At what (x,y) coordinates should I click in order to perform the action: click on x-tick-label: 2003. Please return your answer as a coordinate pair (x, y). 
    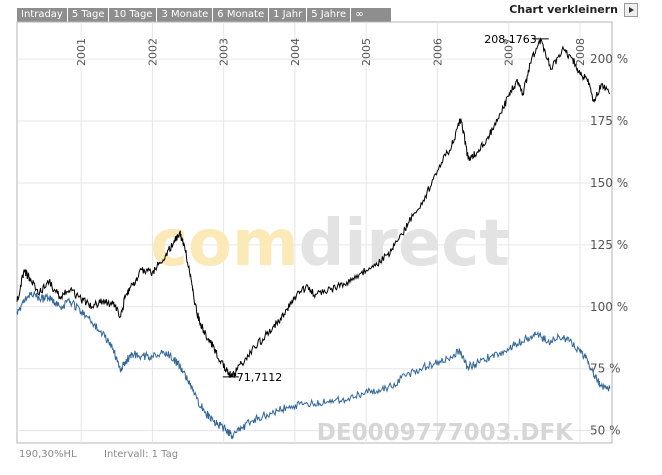
    Looking at the image, I should click on (224, 52).